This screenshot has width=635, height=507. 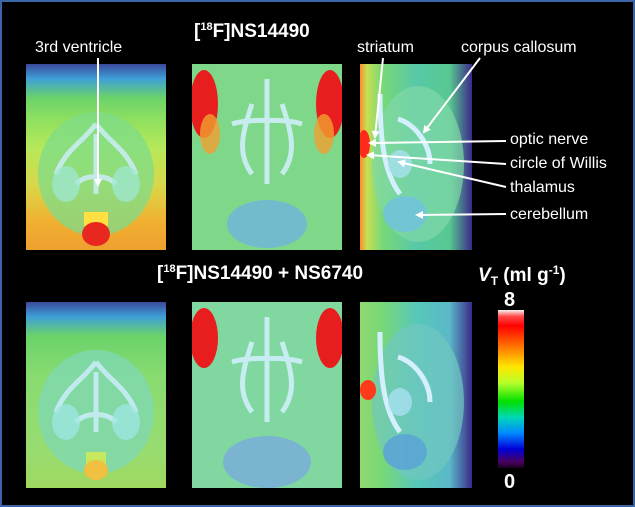 I want to click on label-optic-nerve: optic nerve, so click(x=549, y=139).